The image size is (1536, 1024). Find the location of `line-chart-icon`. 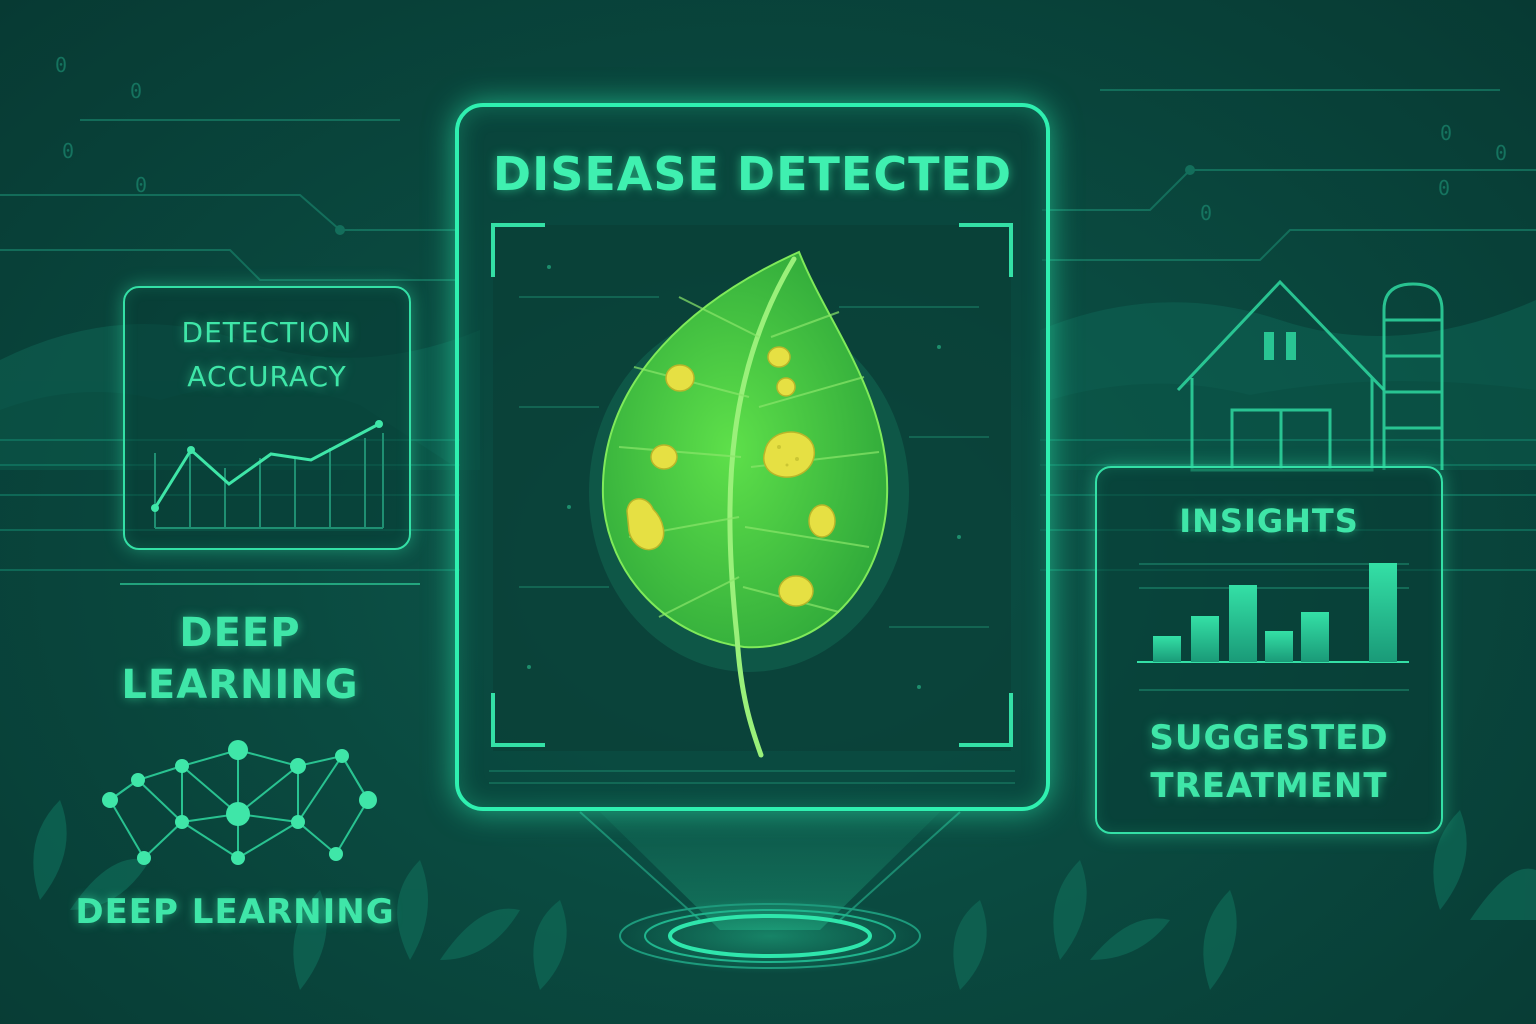

line-chart-icon is located at coordinates (267, 474).